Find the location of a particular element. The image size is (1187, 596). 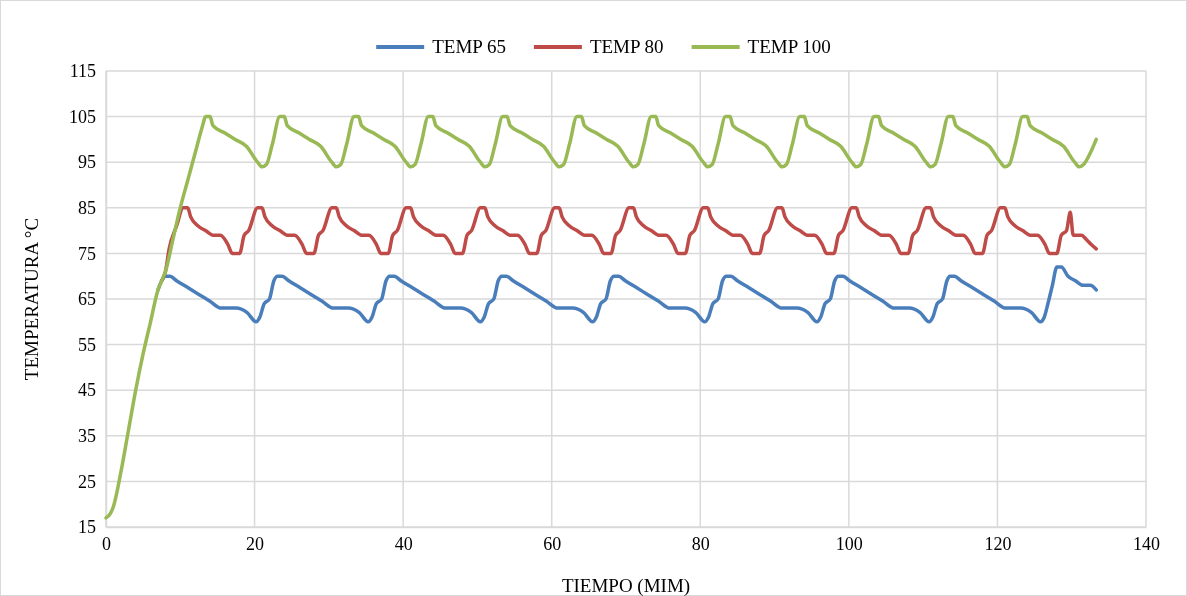

x-axis-title: TIEMPO (MIM) is located at coordinates (626, 585).